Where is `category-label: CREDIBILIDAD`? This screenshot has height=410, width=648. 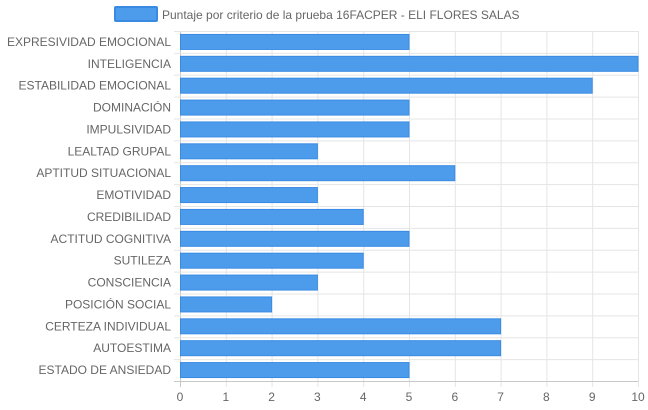
category-label: CREDIBILIDAD is located at coordinates (129, 217).